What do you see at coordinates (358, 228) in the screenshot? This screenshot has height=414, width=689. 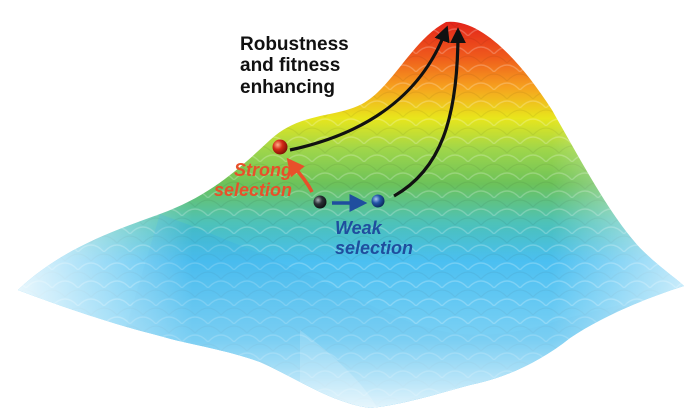 I see `weak-label-line1: Weak` at bounding box center [358, 228].